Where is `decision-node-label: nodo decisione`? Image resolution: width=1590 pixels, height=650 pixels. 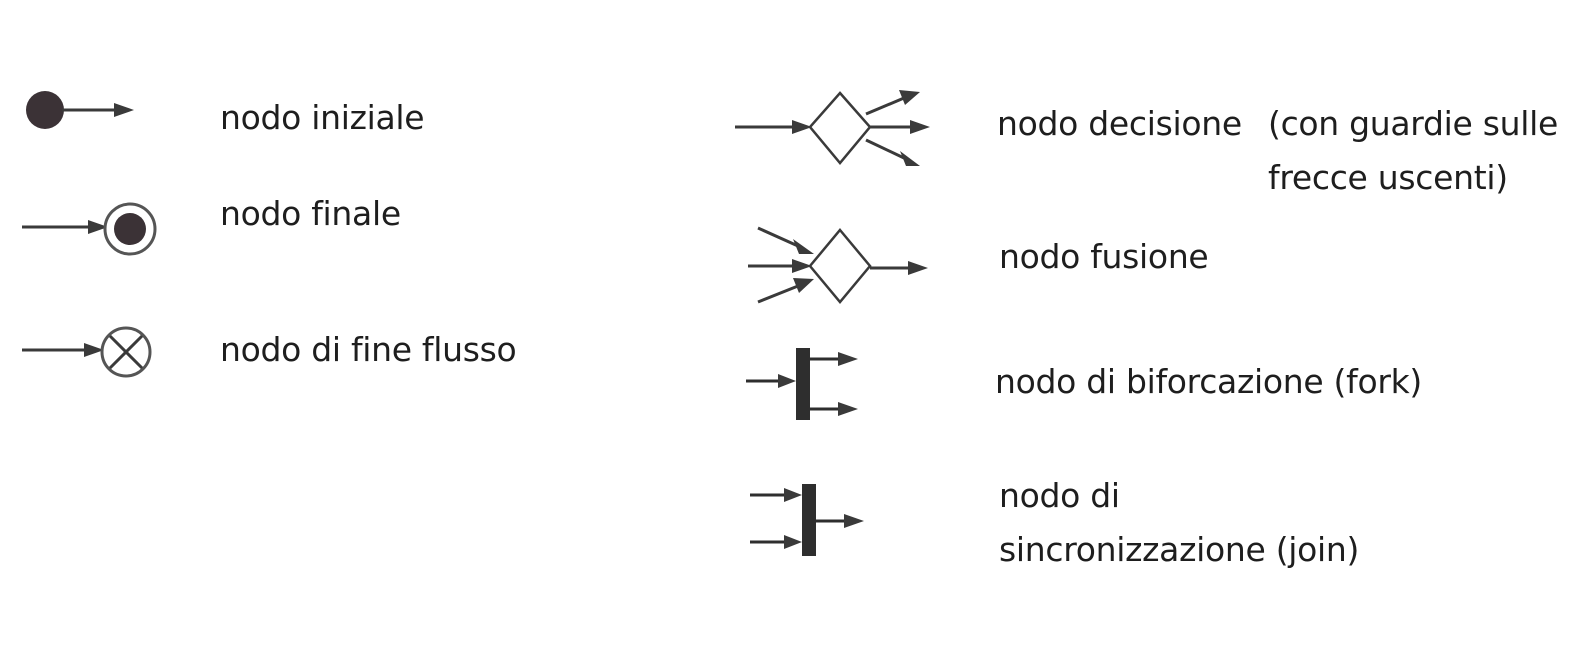 decision-node-label: nodo decisione is located at coordinates (1119, 123).